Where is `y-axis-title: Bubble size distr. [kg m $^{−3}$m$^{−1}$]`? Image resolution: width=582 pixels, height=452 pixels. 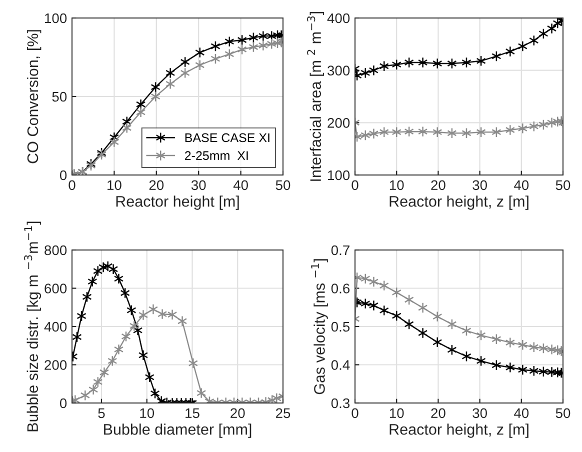
y-axis-title: Bubble size distr. [kg m $^{−3}$m$^{−1}$] is located at coordinates (33, 327).